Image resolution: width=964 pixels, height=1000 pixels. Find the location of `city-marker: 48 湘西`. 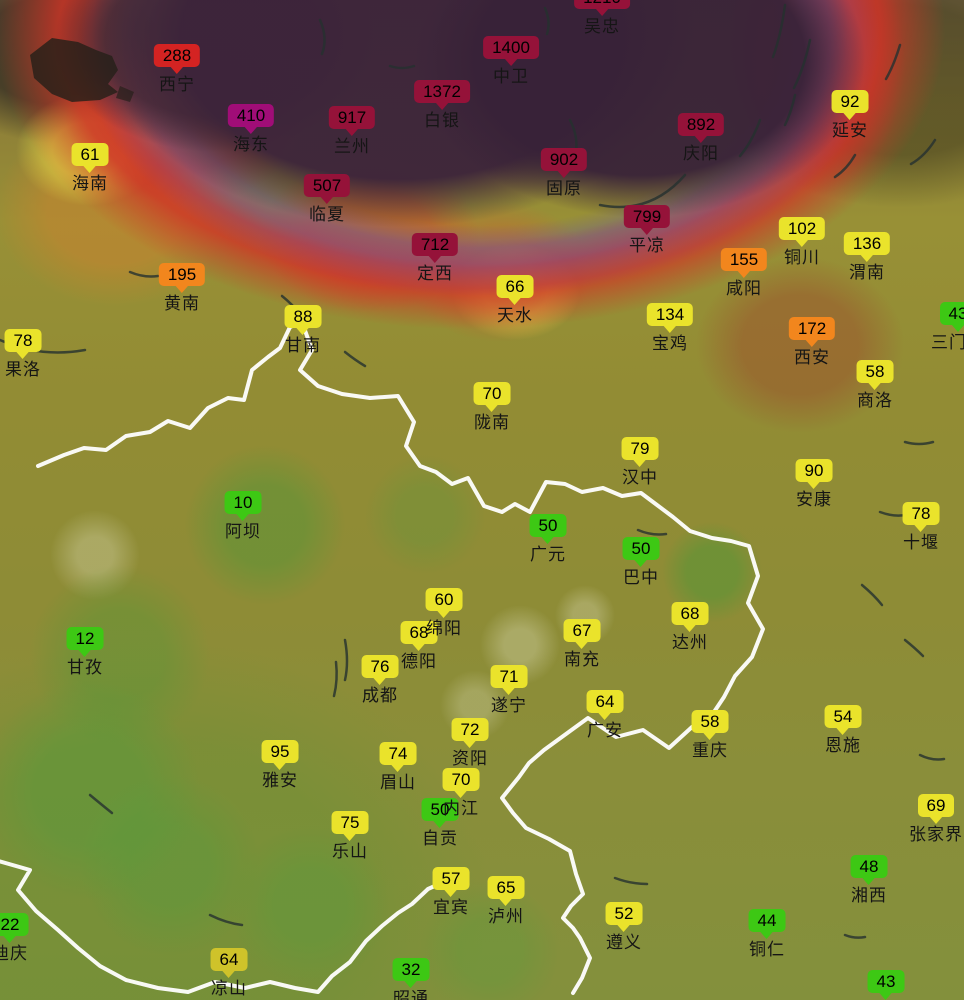

city-marker: 48 湘西 is located at coordinates (869, 880).